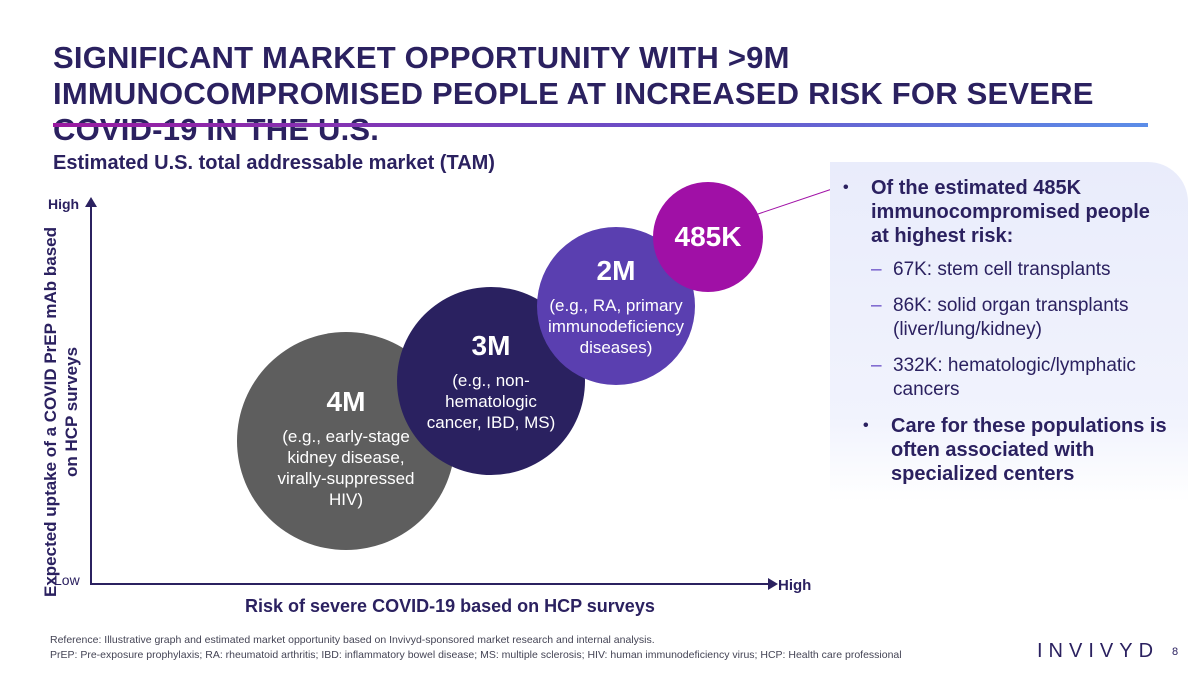  I want to click on bubble-485k: 485K, so click(708, 237).